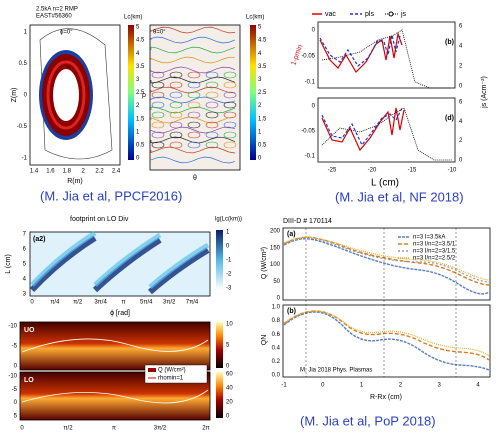  What do you see at coordinates (362, 386) in the screenshot?
I see `x-tick-label: 1` at bounding box center [362, 386].